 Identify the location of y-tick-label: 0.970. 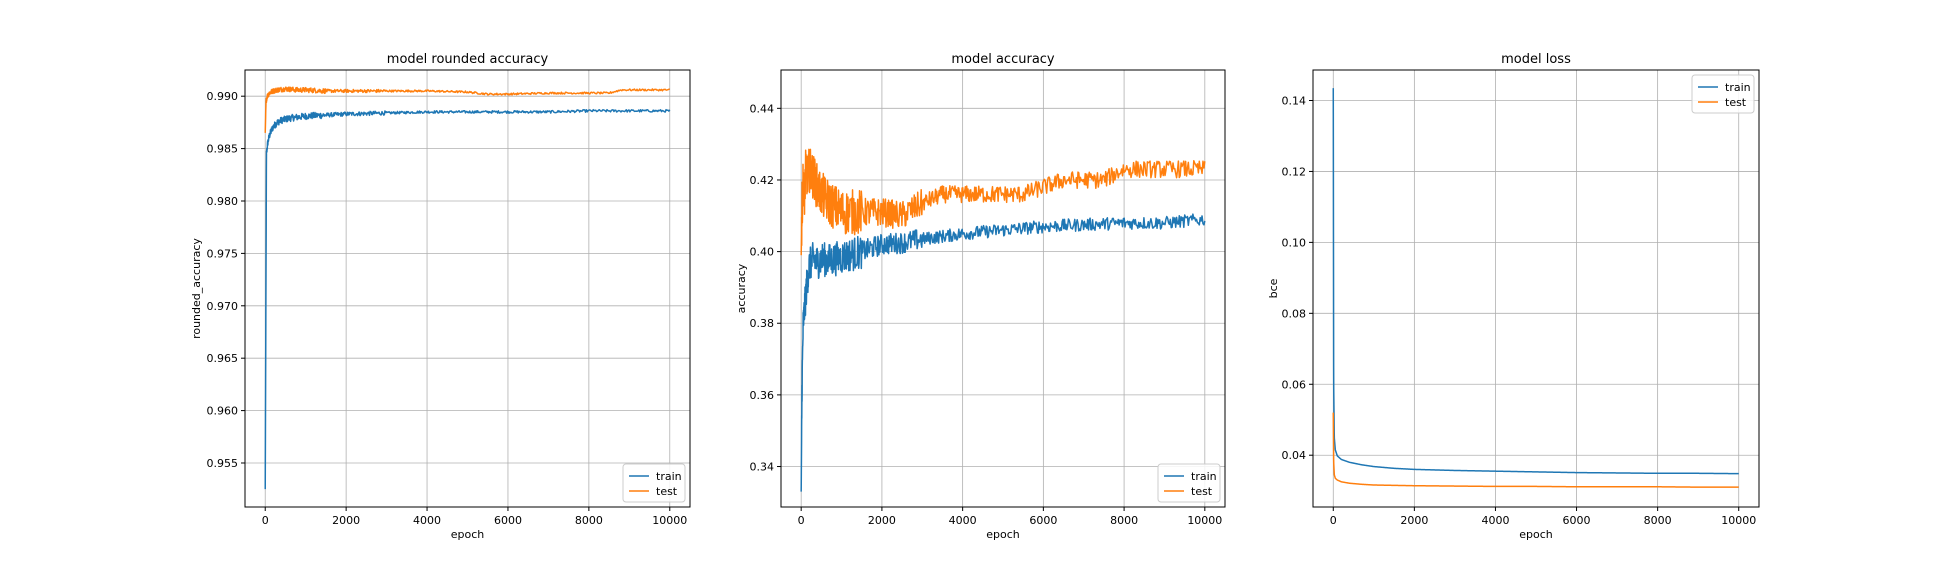
(223, 306).